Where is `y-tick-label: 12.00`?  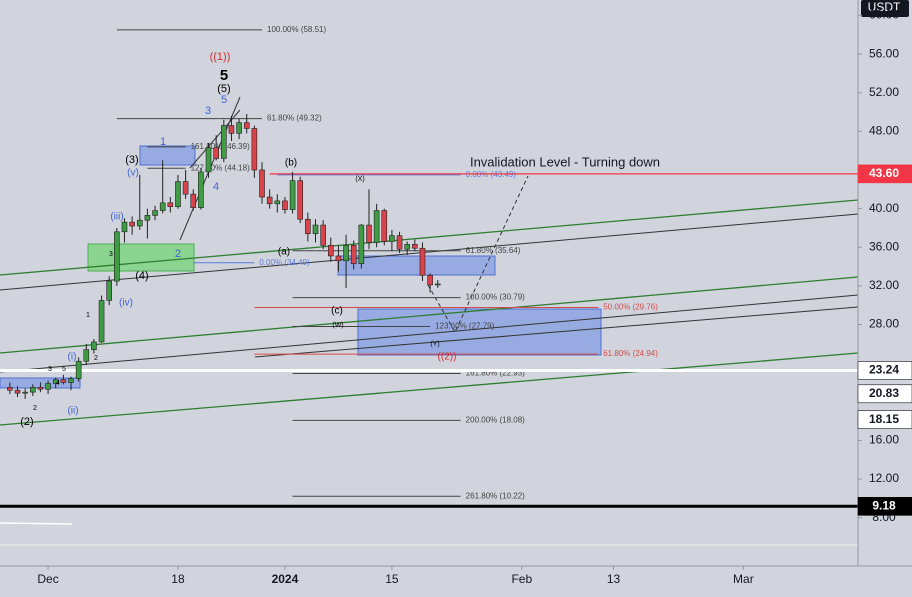 y-tick-label: 12.00 is located at coordinates (884, 478).